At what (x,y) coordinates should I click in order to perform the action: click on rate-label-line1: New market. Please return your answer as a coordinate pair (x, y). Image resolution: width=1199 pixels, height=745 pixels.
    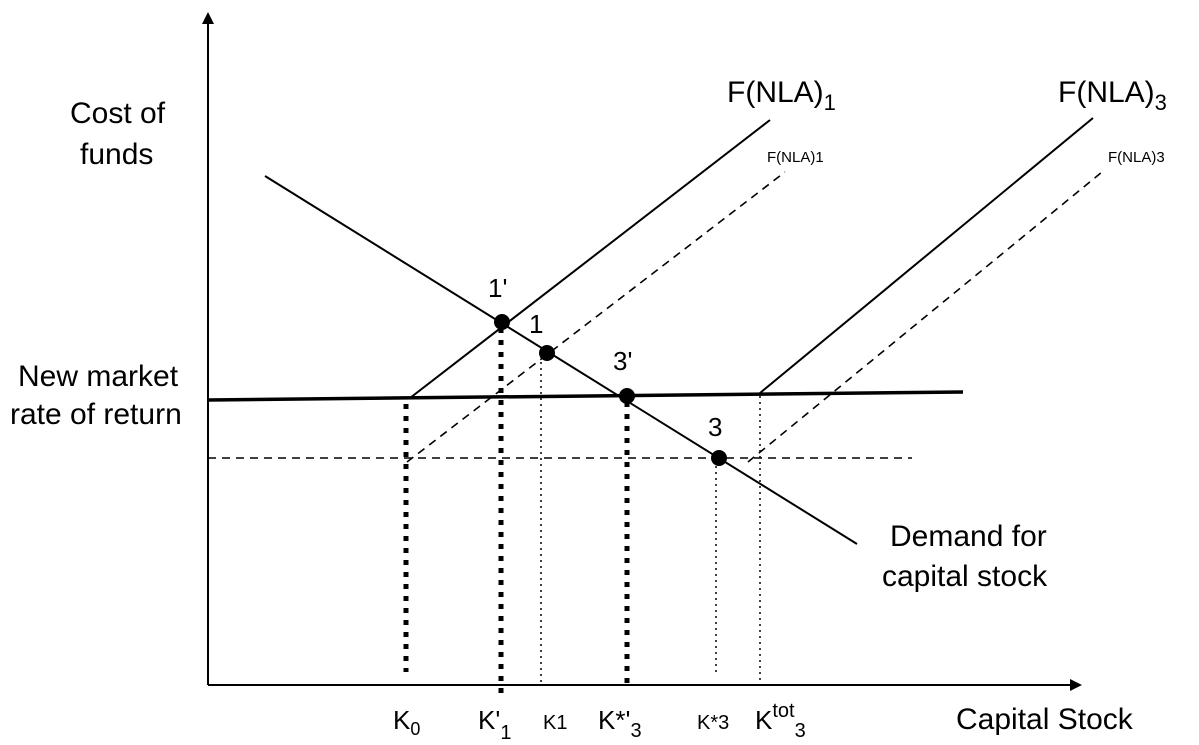
    Looking at the image, I should click on (98, 376).